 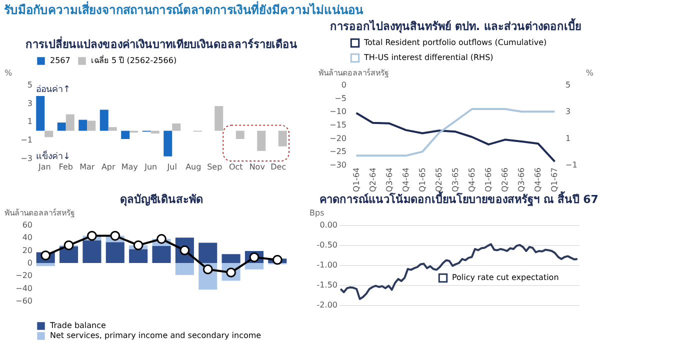 I want to click on legend-label: Net services, primary income and secondary income, so click(x=156, y=335).